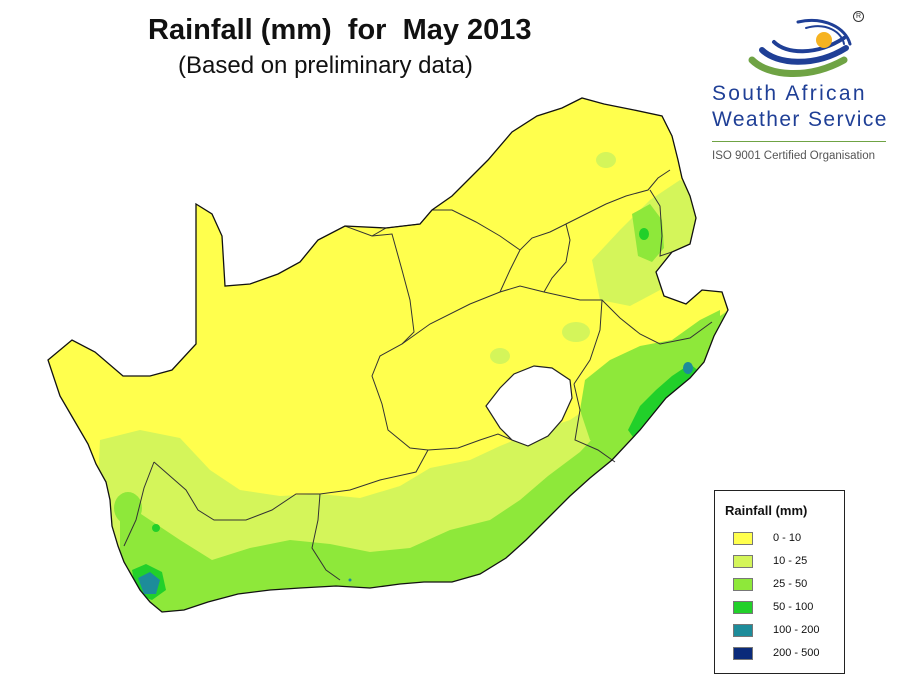 This screenshot has height=695, width=900. Describe the element at coordinates (796, 630) in the screenshot. I see `legend-label: 100 - 200` at that location.